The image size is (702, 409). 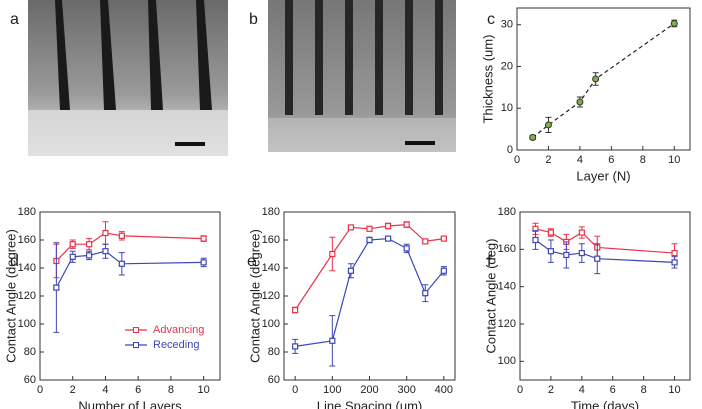 What do you see at coordinates (176, 345) in the screenshot?
I see `legend-label: Receding` at bounding box center [176, 345].